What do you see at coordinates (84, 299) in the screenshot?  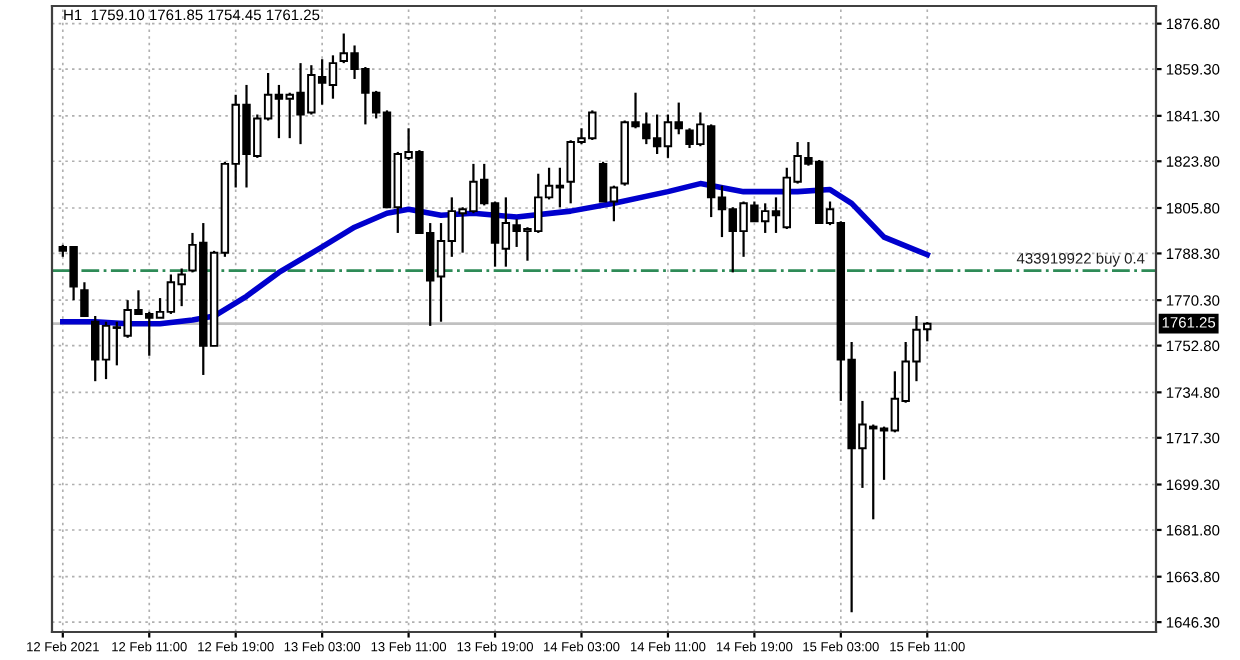 I see `candlestick` at bounding box center [84, 299].